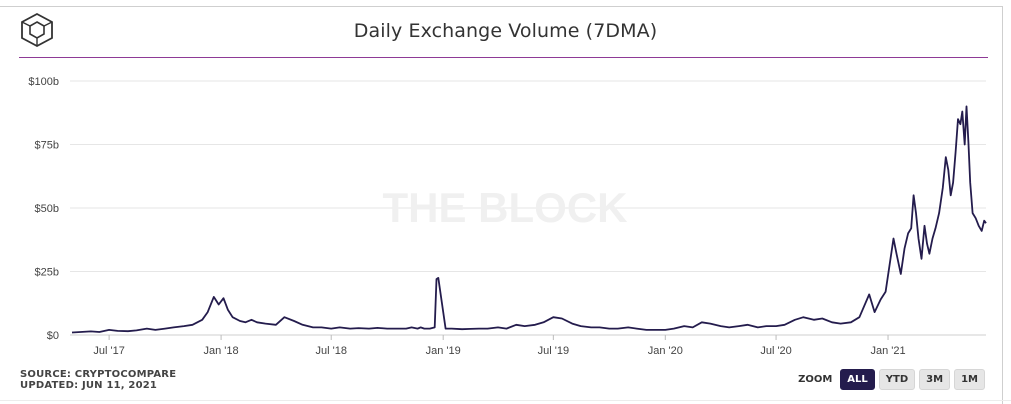  What do you see at coordinates (37, 30) in the screenshot?
I see `cube-logo-icon` at bounding box center [37, 30].